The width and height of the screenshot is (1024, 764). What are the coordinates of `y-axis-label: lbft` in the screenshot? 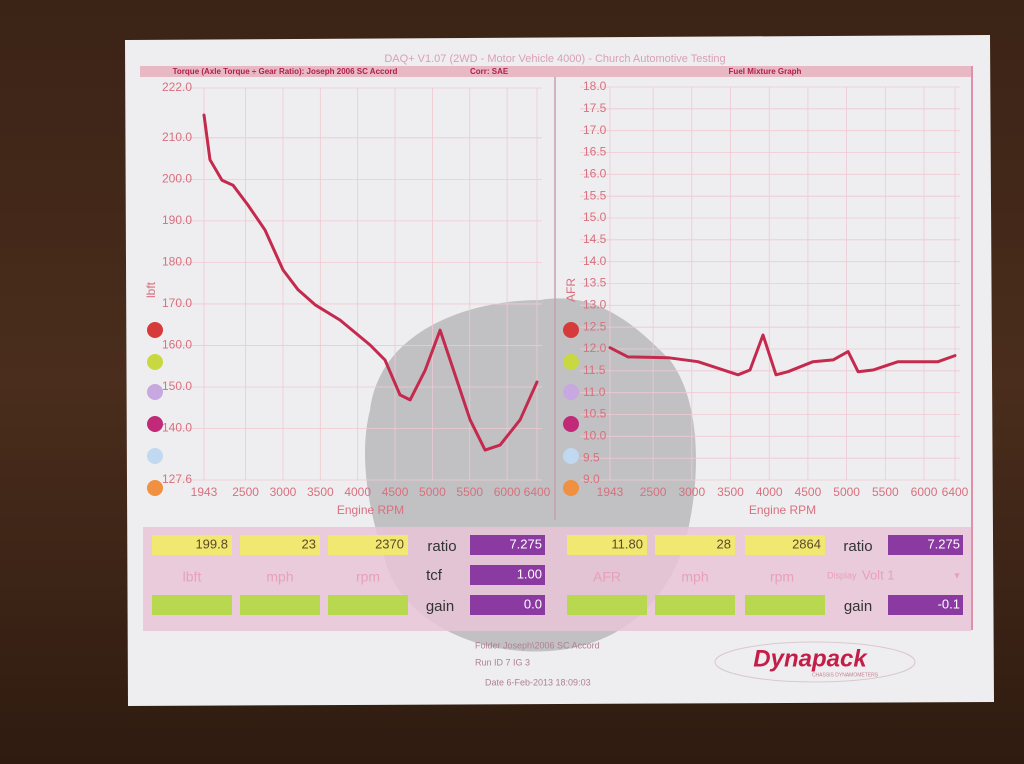 It's located at (151, 289).